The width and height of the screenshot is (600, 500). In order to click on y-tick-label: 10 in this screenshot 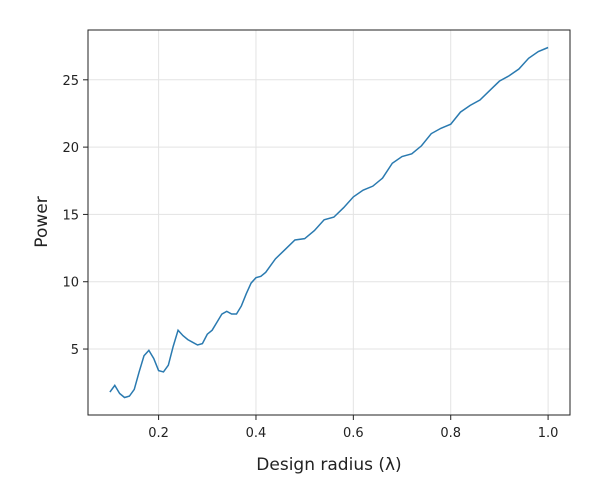, I will do `click(70, 283)`.